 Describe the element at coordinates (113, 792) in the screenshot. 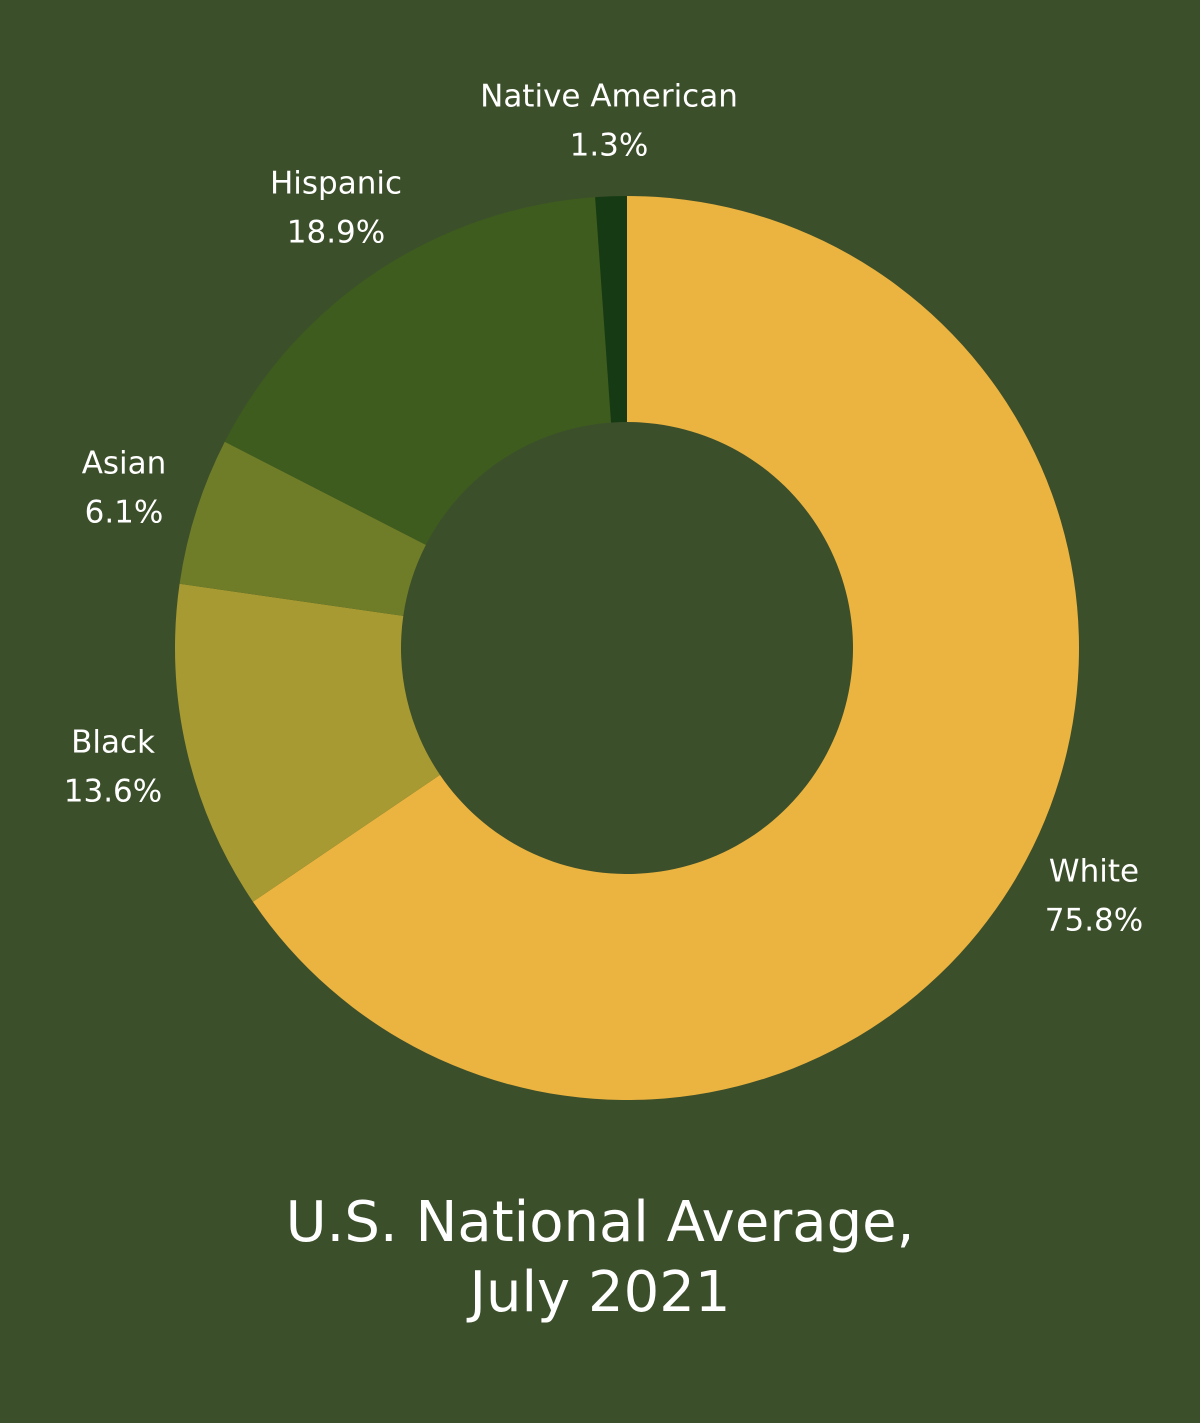

I see `slice-value-black: 13.6%` at that location.